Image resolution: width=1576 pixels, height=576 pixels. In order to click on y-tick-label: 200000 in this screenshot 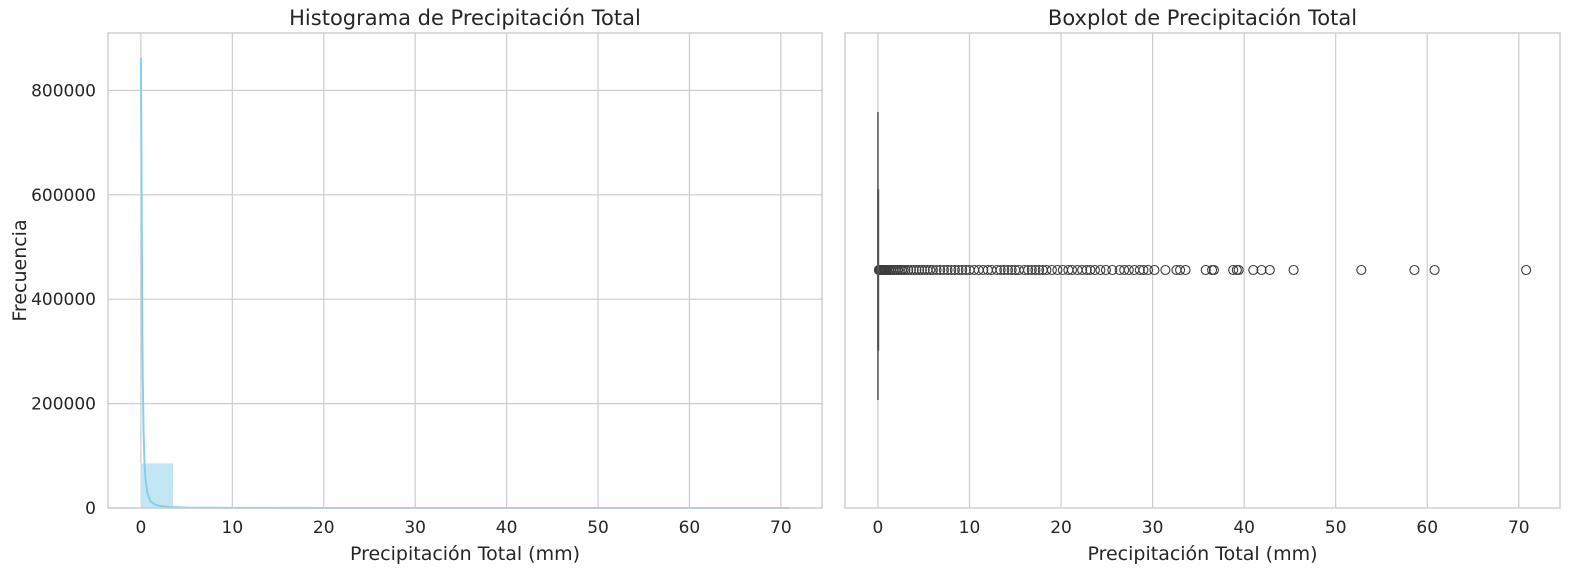, I will do `click(63, 405)`.